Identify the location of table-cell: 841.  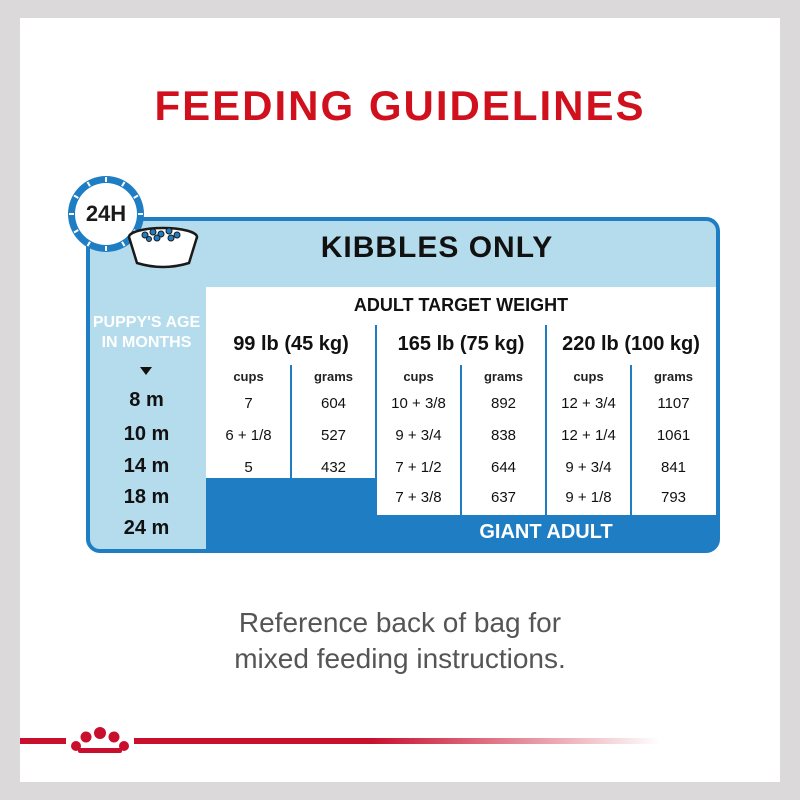
(673, 467).